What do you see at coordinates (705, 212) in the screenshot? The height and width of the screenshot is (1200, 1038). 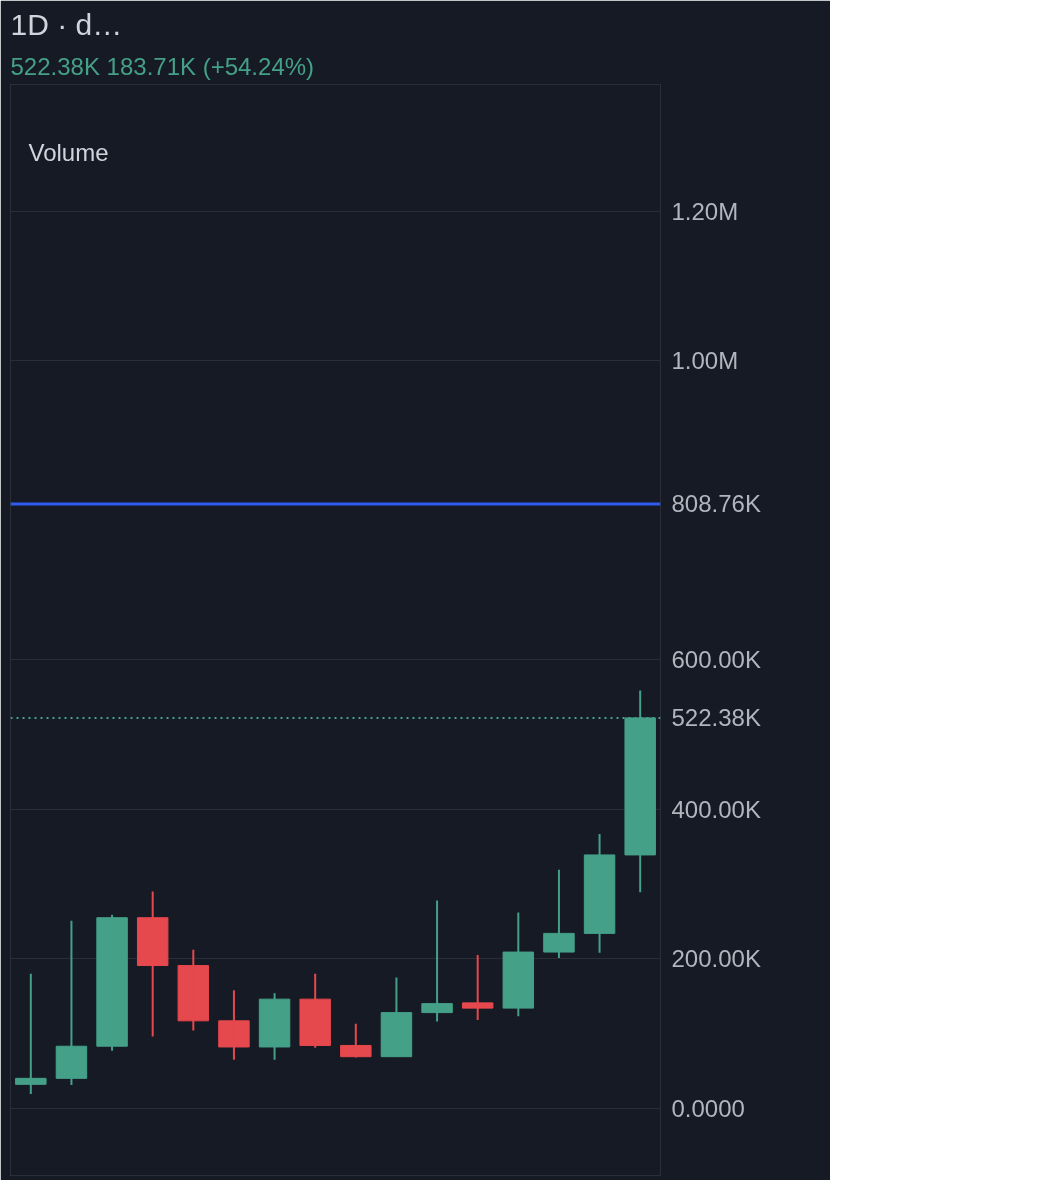 I see `y-tick-label: 1.20M` at bounding box center [705, 212].